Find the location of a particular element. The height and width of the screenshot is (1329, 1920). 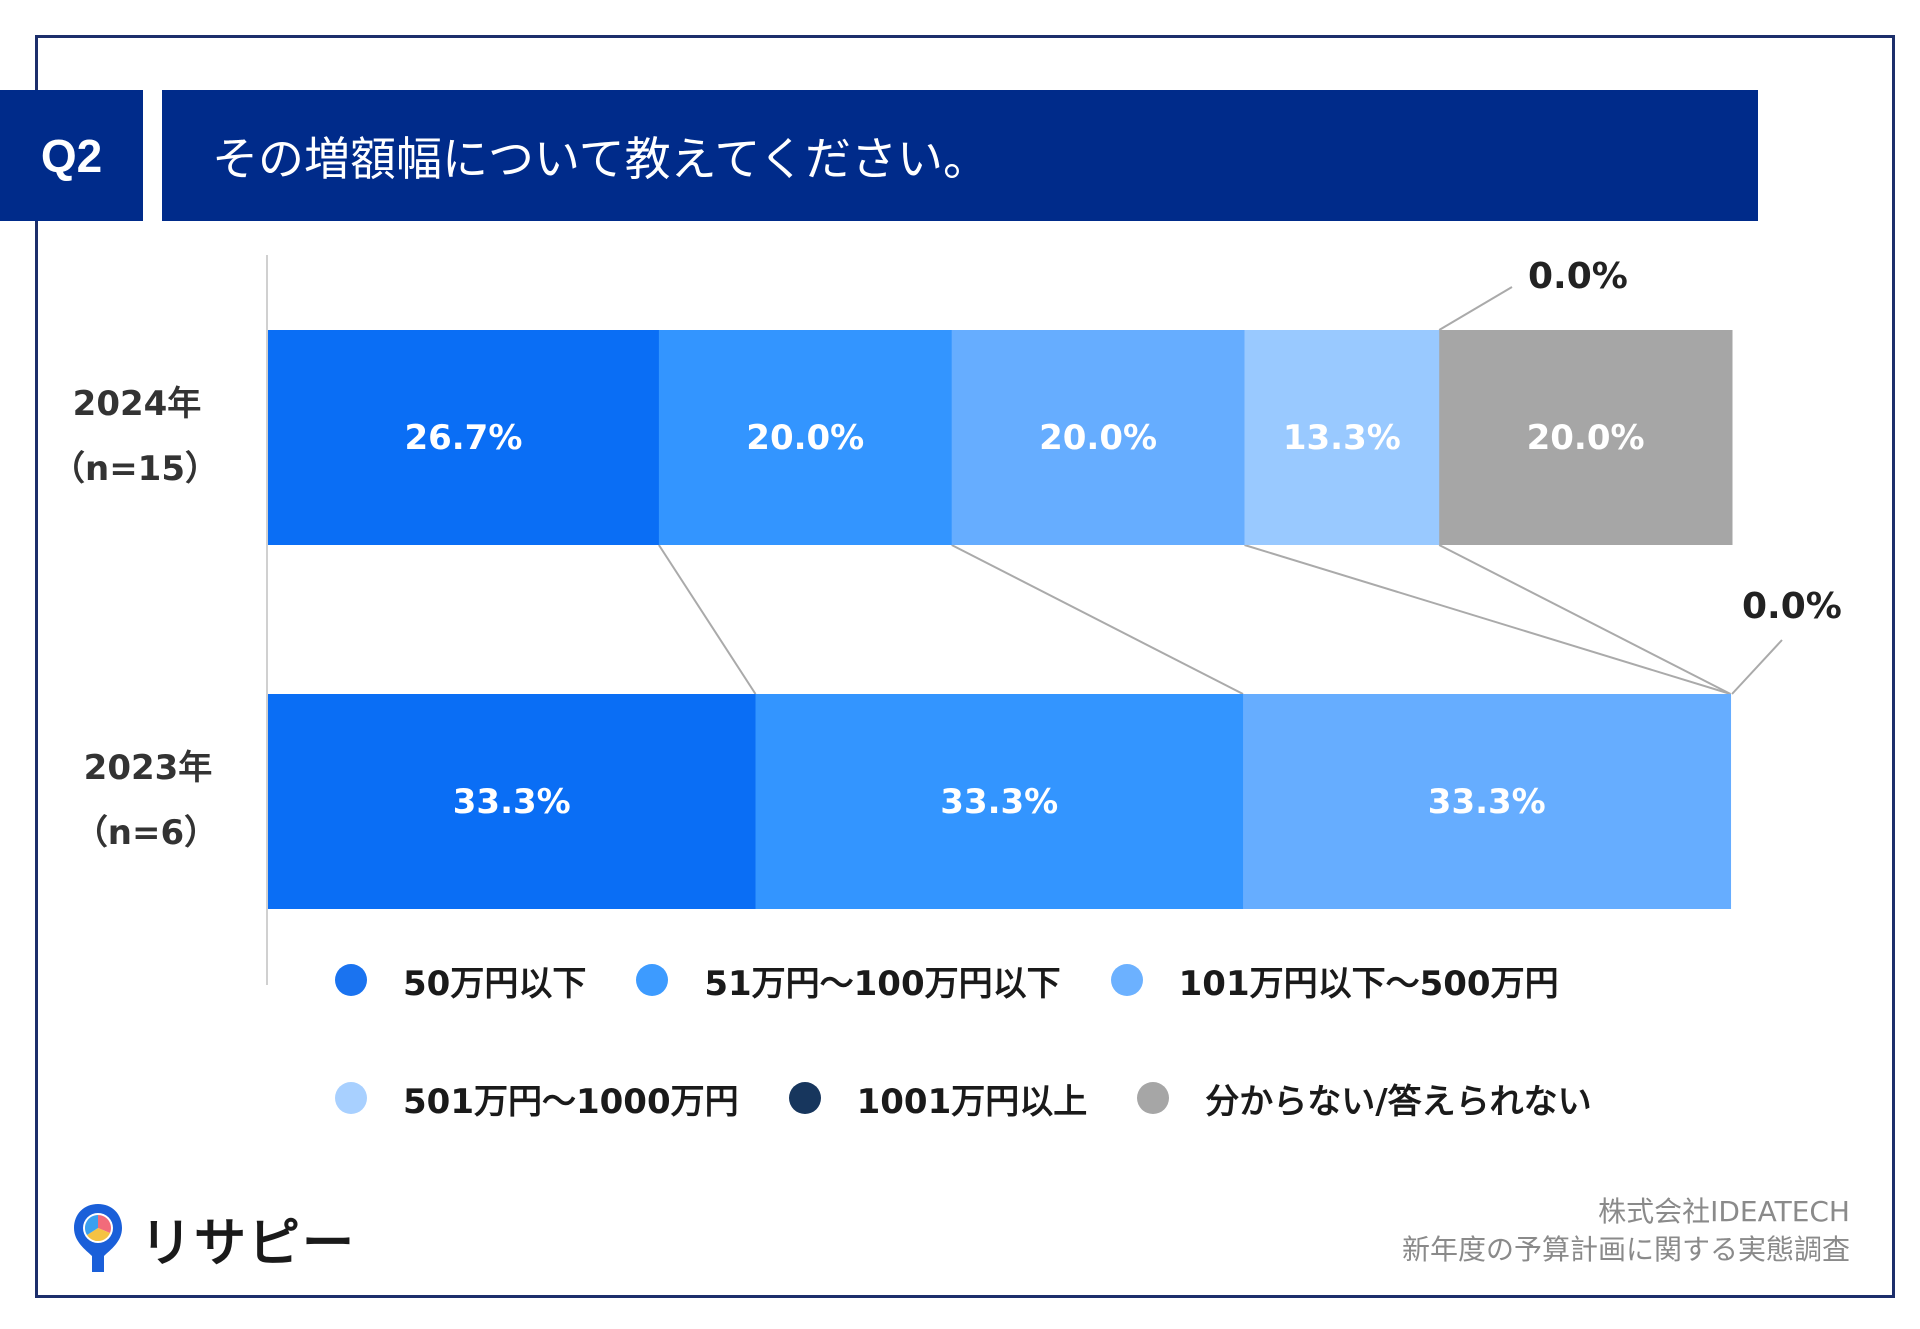

annotation-leader-bottom is located at coordinates (1757, 667).